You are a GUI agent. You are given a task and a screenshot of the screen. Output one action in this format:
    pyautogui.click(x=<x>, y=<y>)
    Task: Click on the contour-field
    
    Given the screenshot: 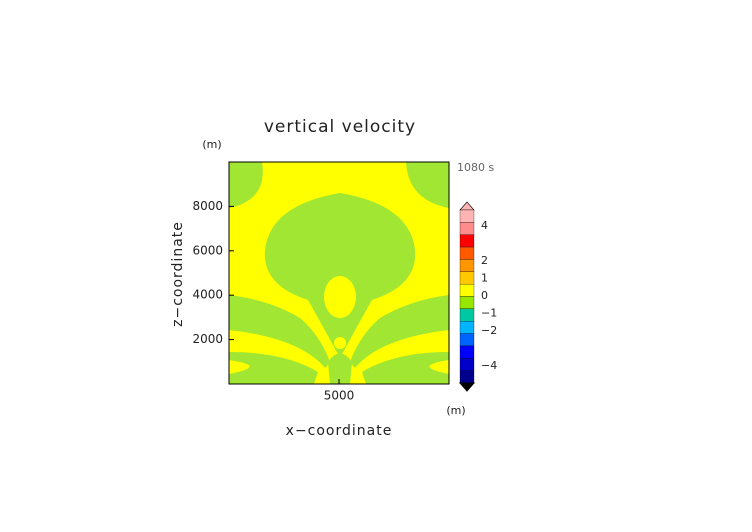 What is the action you would take?
    pyautogui.click(x=339, y=273)
    